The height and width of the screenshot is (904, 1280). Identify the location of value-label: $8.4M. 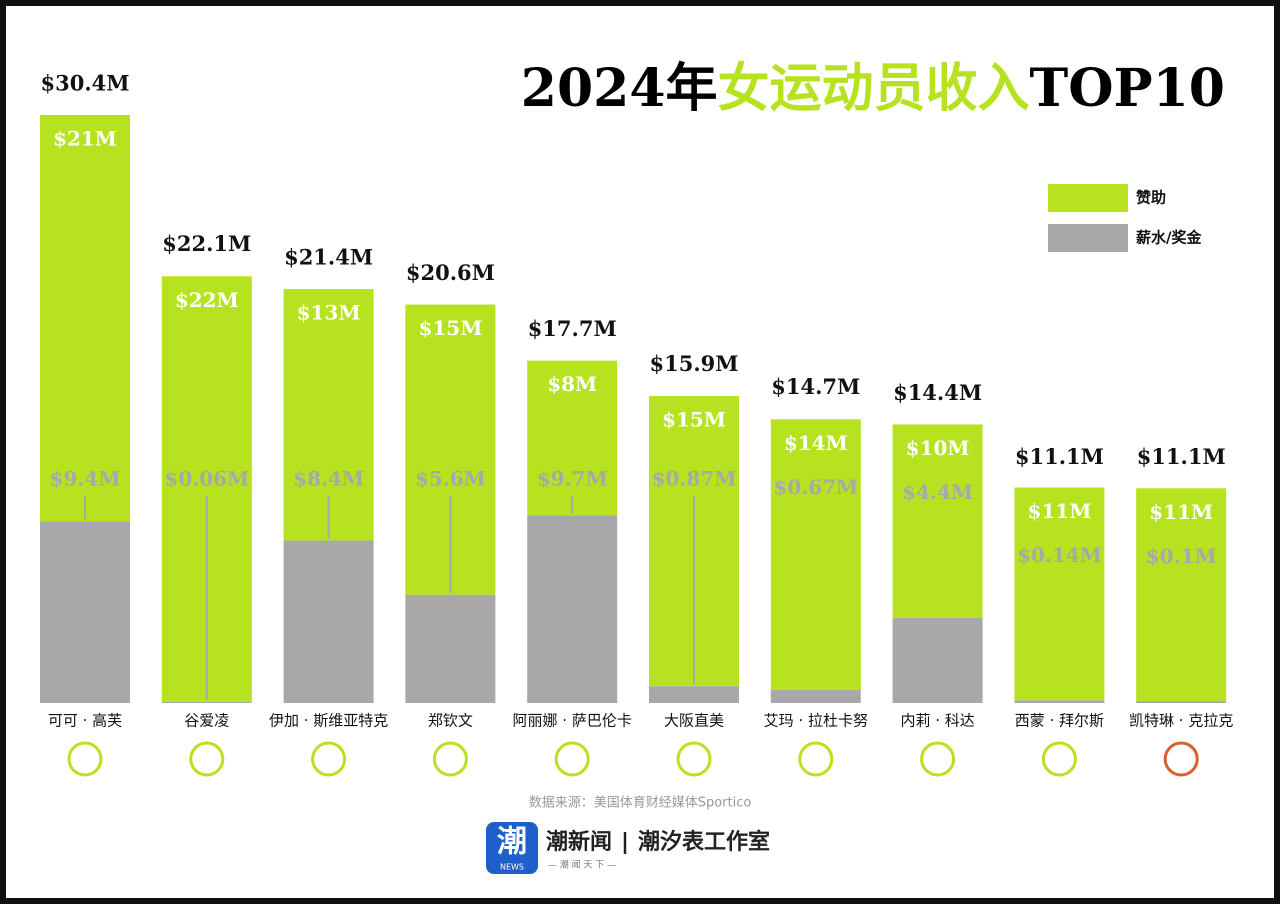
(328, 479).